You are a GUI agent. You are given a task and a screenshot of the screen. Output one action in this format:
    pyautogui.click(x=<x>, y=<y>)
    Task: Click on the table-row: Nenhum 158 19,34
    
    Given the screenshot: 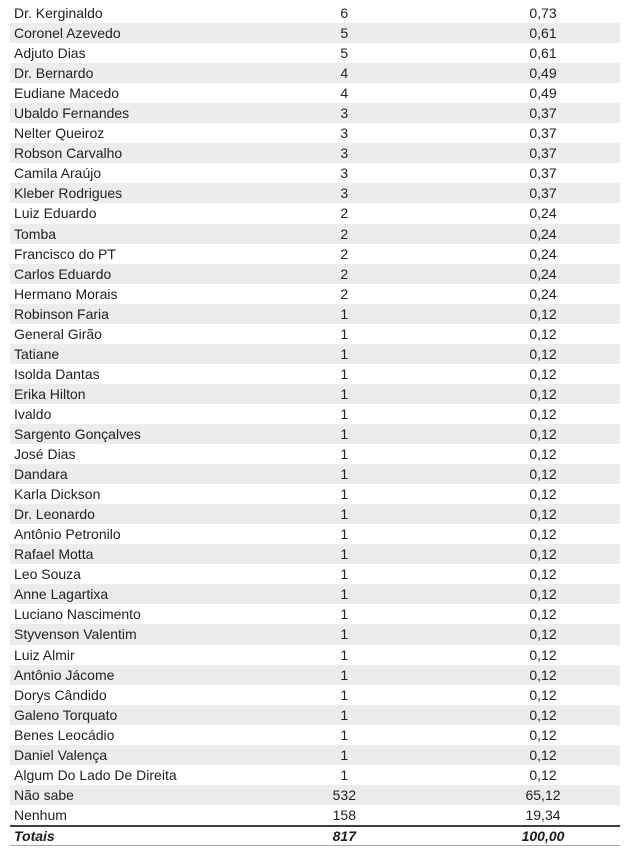 What is the action you would take?
    pyautogui.click(x=315, y=815)
    